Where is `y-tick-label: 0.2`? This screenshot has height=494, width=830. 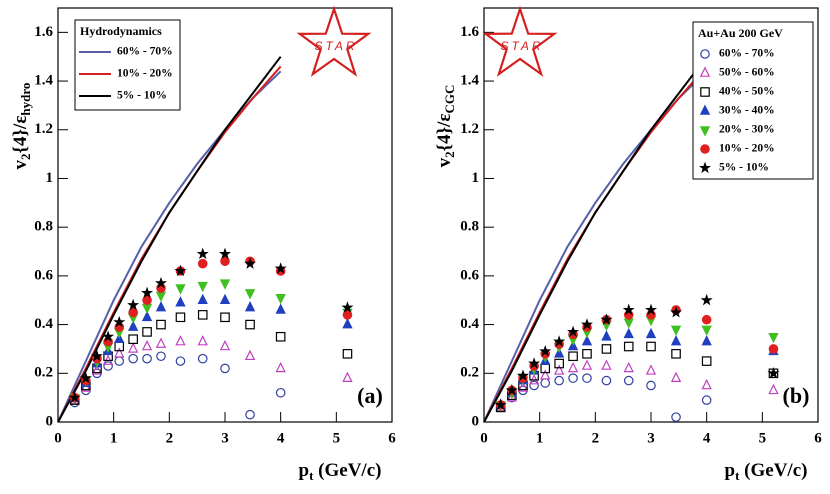 y-tick-label: 0.2 is located at coordinates (469, 373).